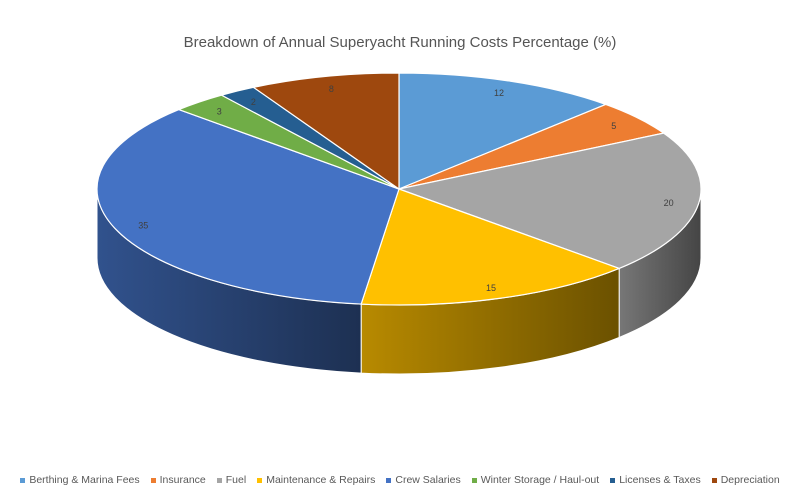  What do you see at coordinates (248, 206) in the screenshot?
I see `pie-slice-crew-salaries` at bounding box center [248, 206].